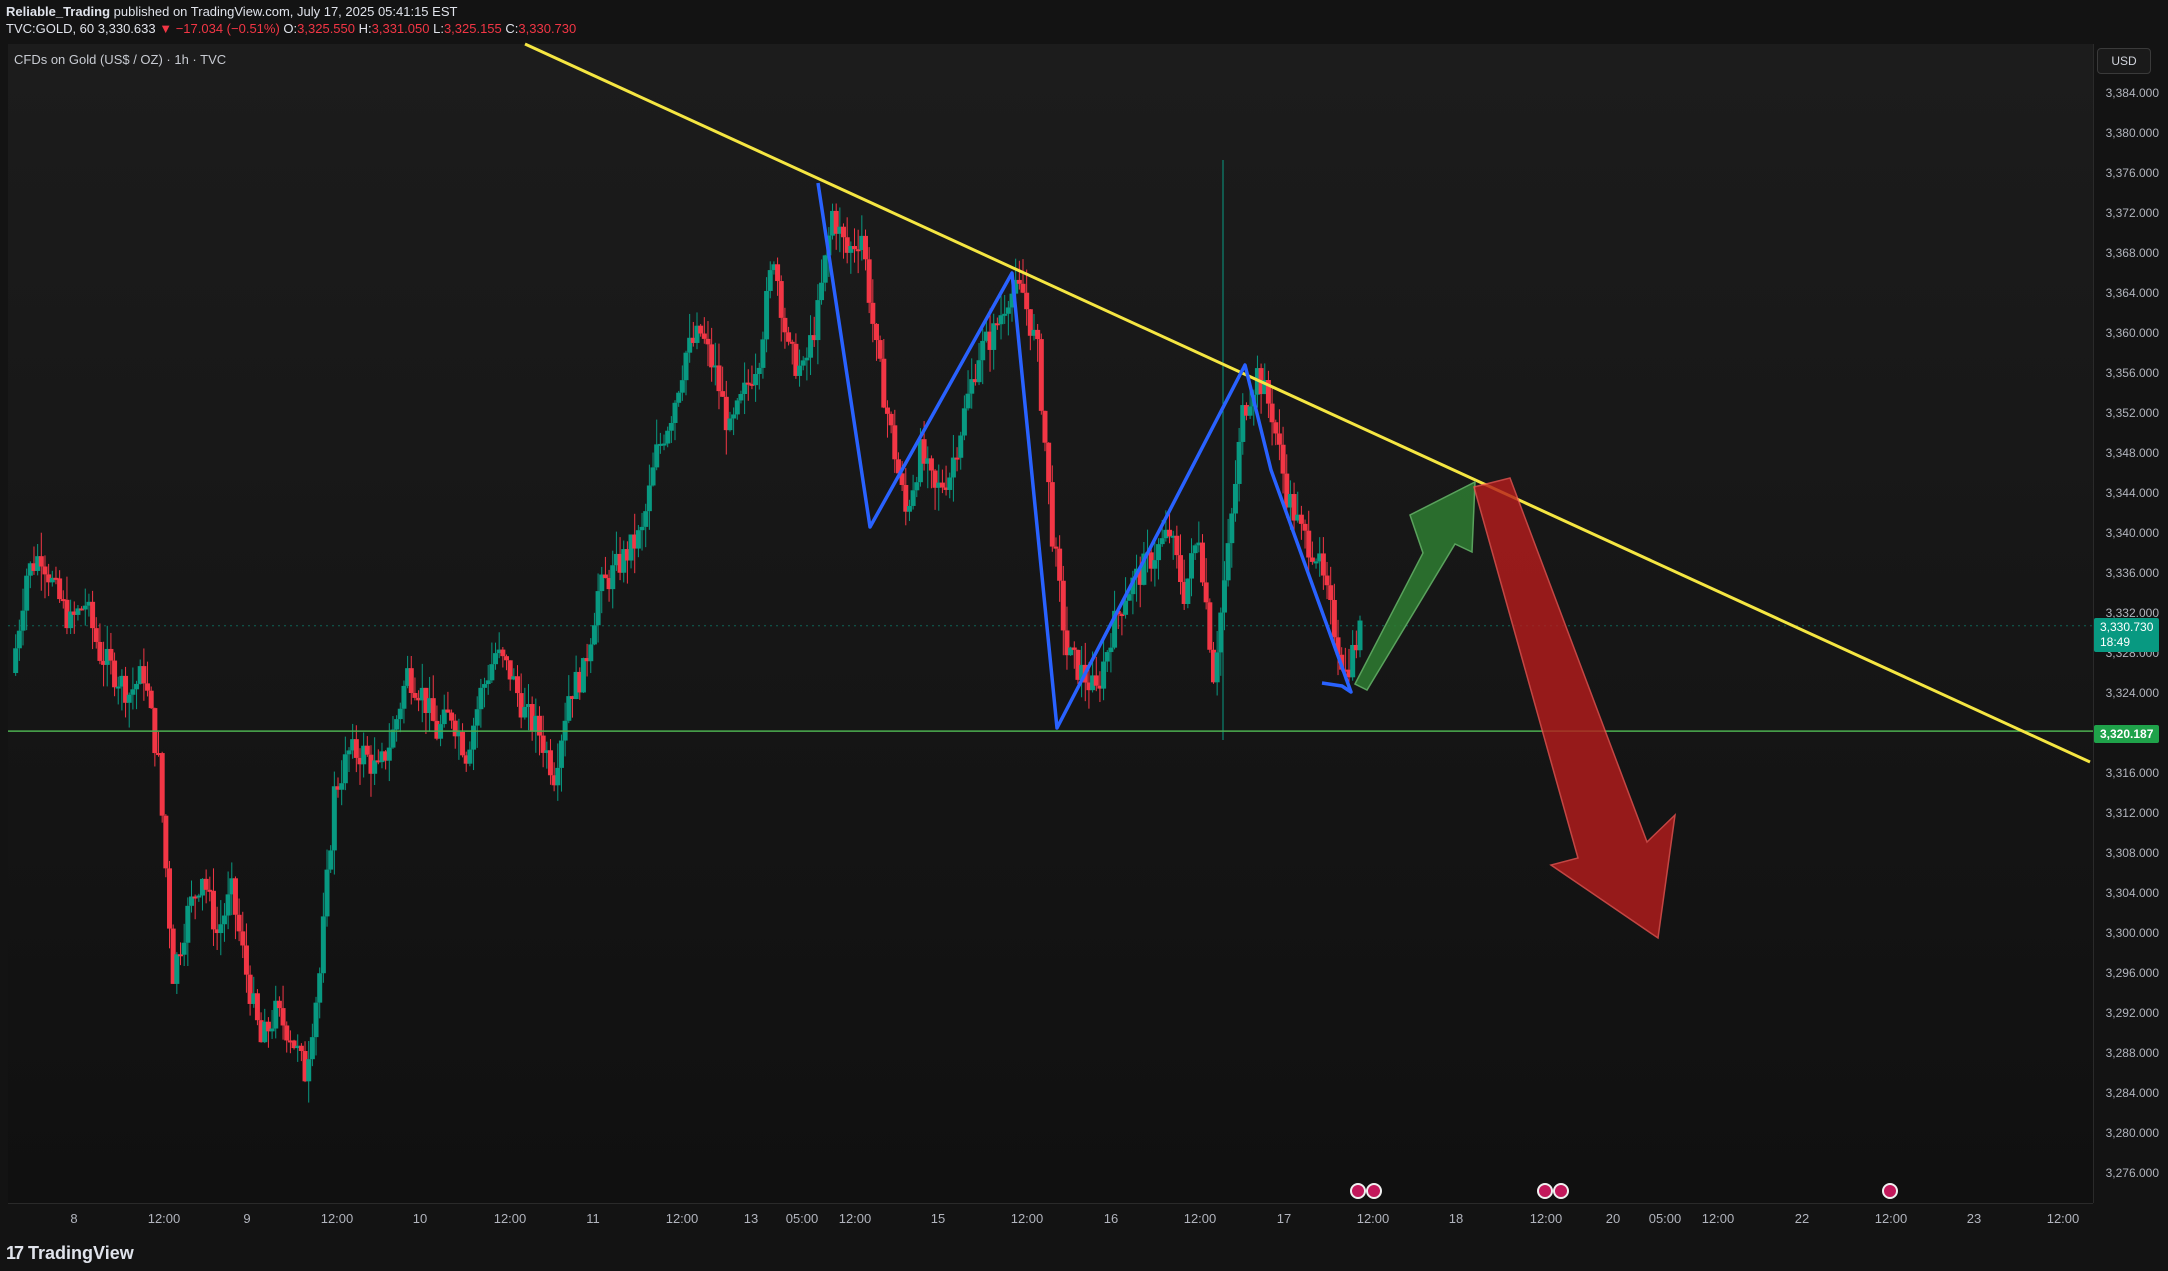 Image resolution: width=2168 pixels, height=1271 pixels. Describe the element at coordinates (1974, 1218) in the screenshot. I see `time-tick-label: 23` at that location.